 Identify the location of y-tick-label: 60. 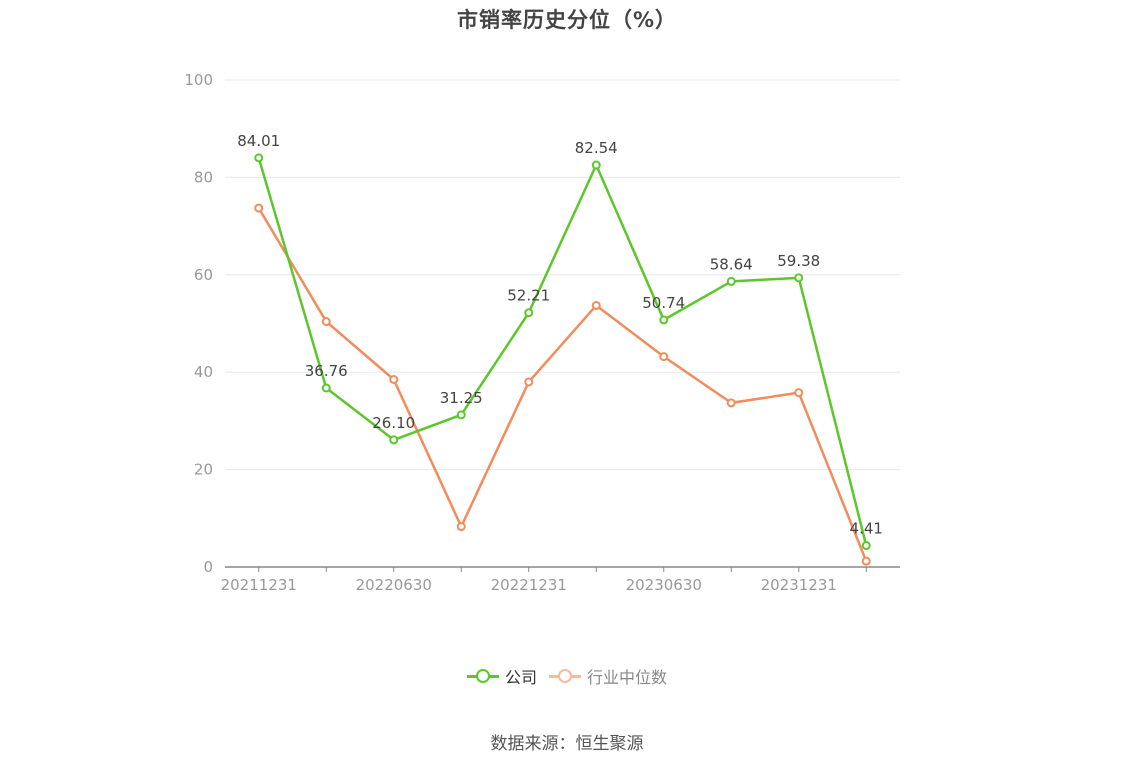
(203, 275).